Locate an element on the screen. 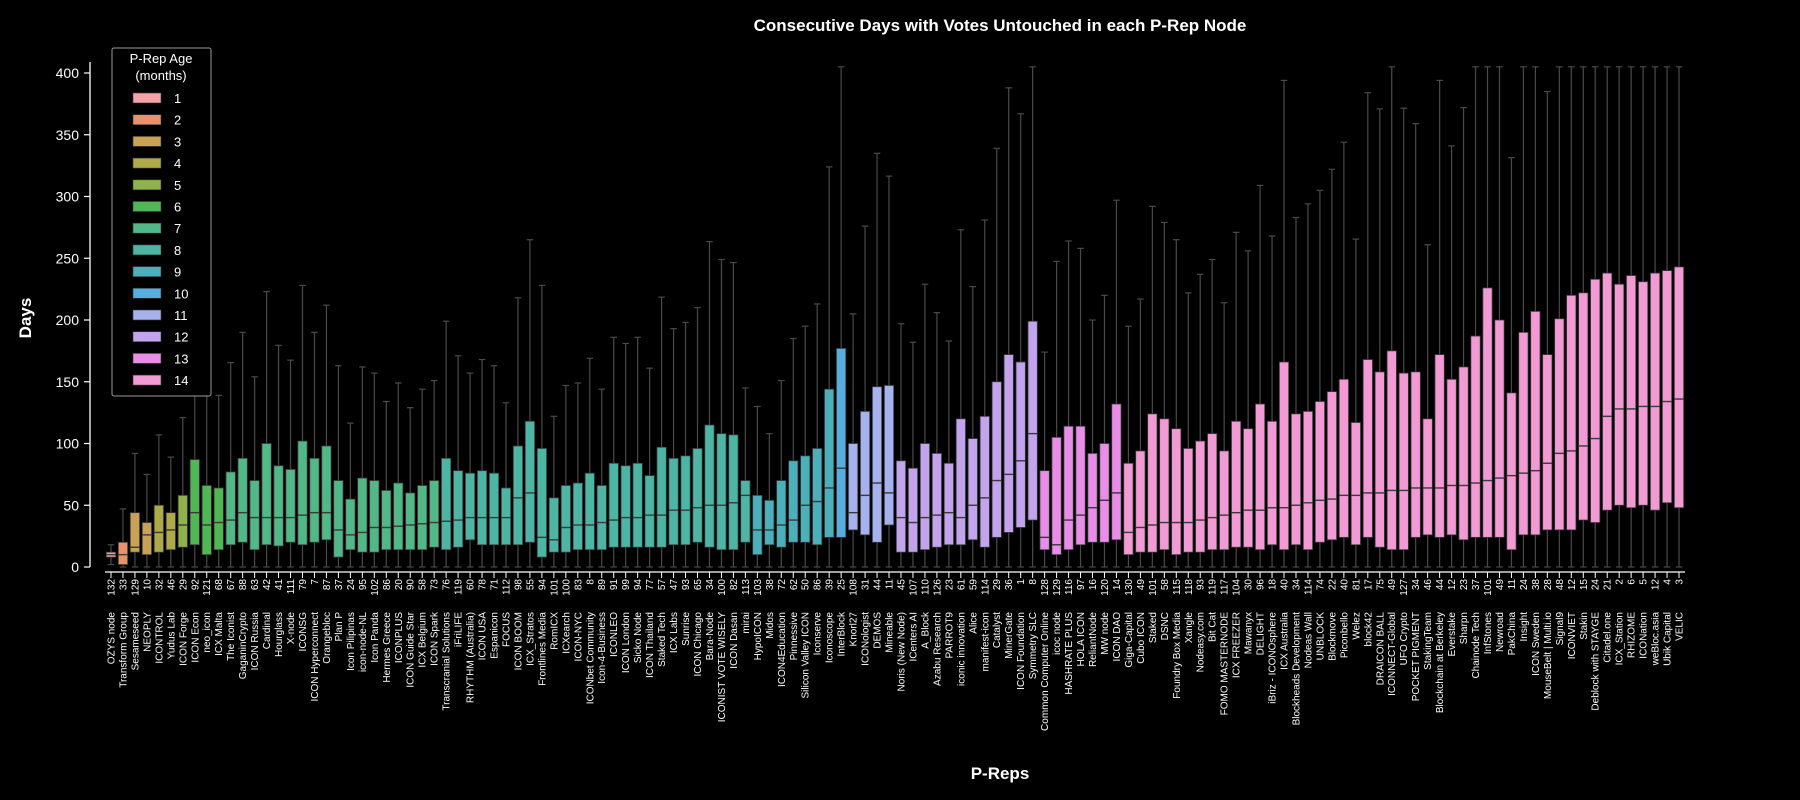  category-label: Midos is located at coordinates (770, 625).